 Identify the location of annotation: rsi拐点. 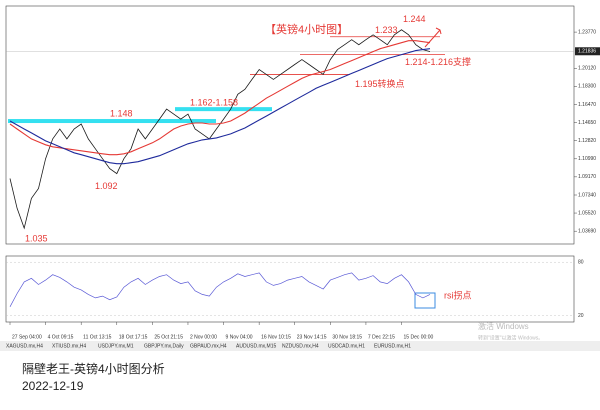
(458, 294).